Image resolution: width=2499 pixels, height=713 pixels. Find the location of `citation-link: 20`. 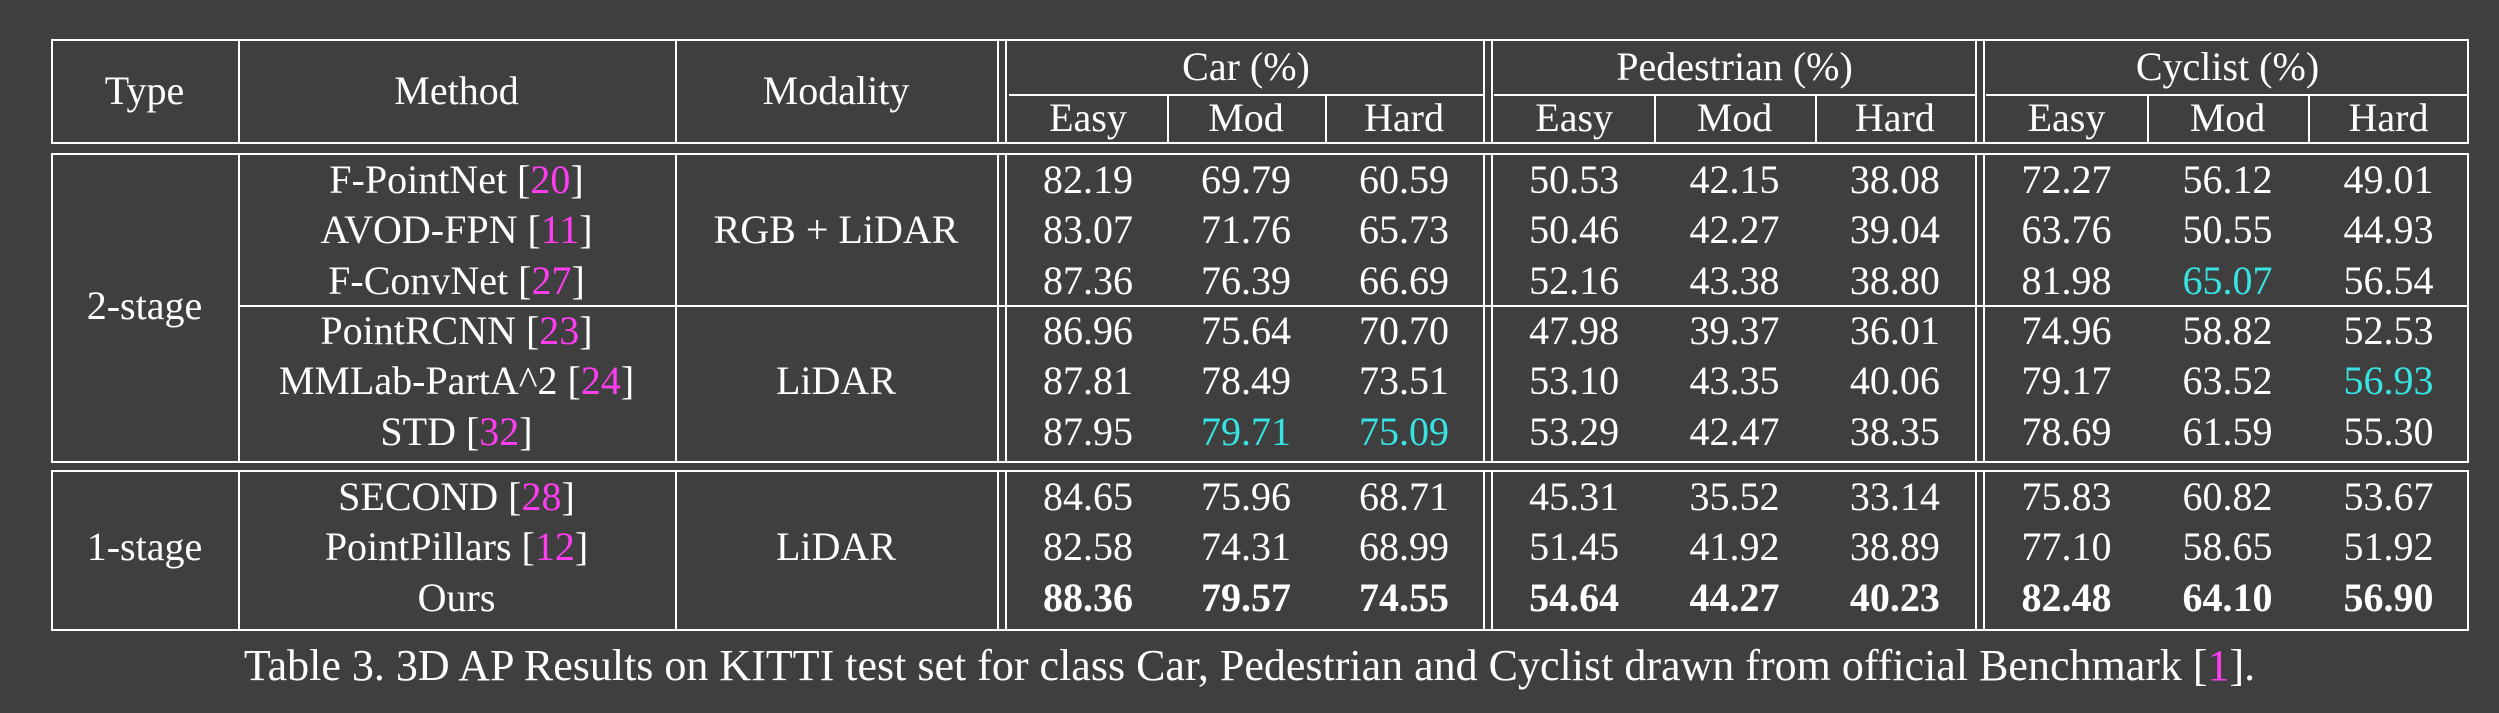

citation-link: 20 is located at coordinates (550, 180).